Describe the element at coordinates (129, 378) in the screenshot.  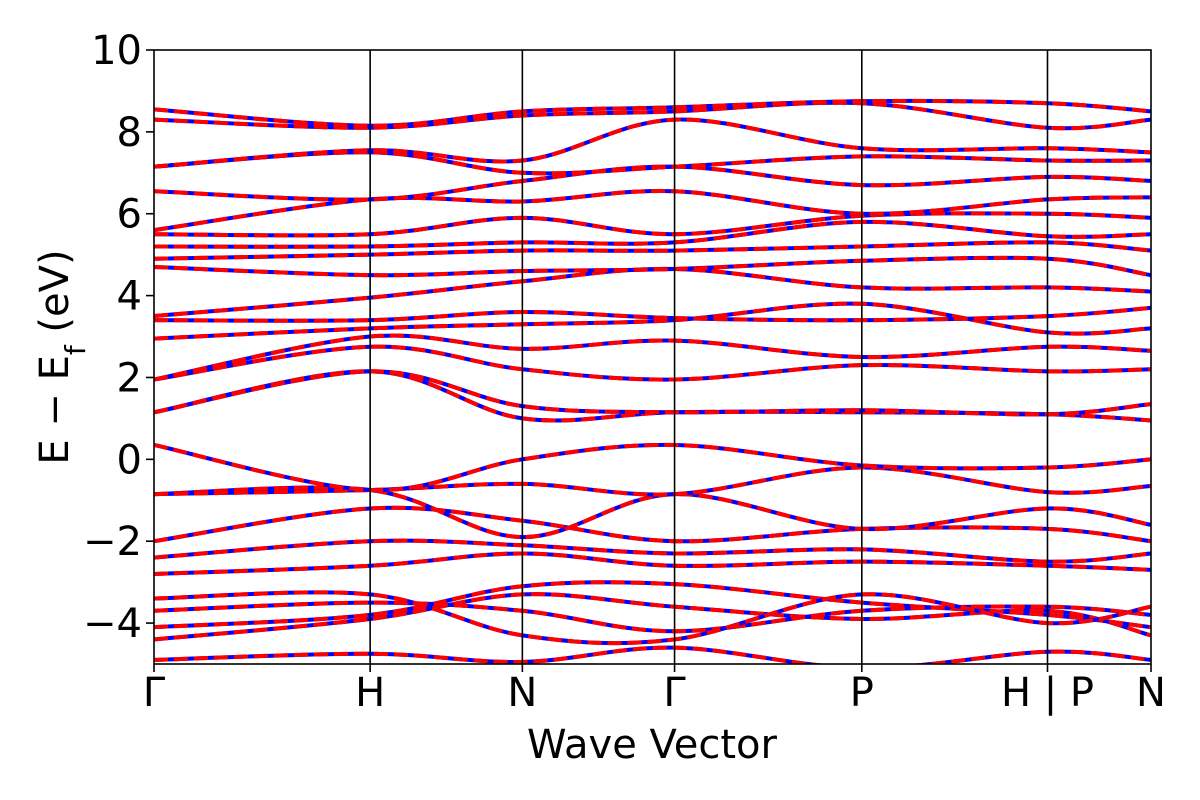
I see `y-tick-label: 2` at that location.